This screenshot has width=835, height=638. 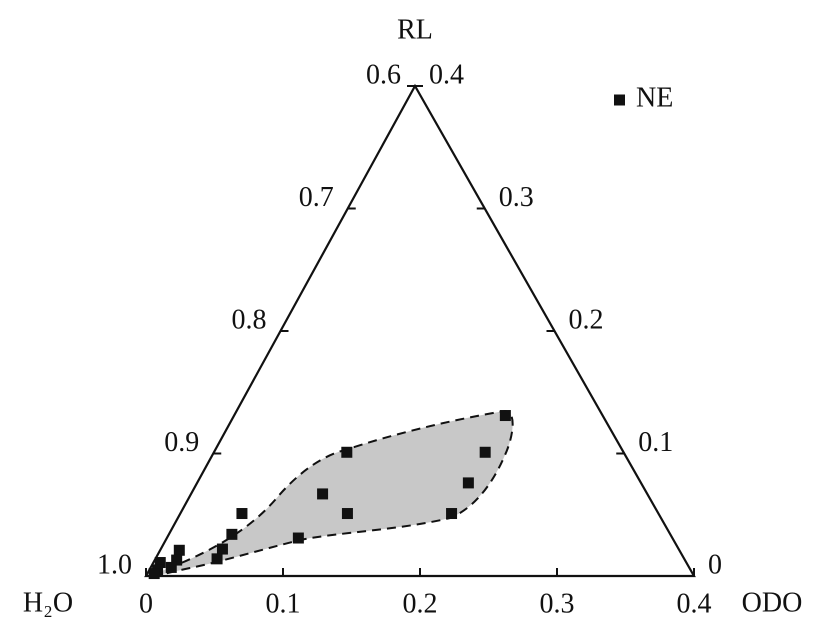 I want to click on legend-marker, so click(x=619, y=100).